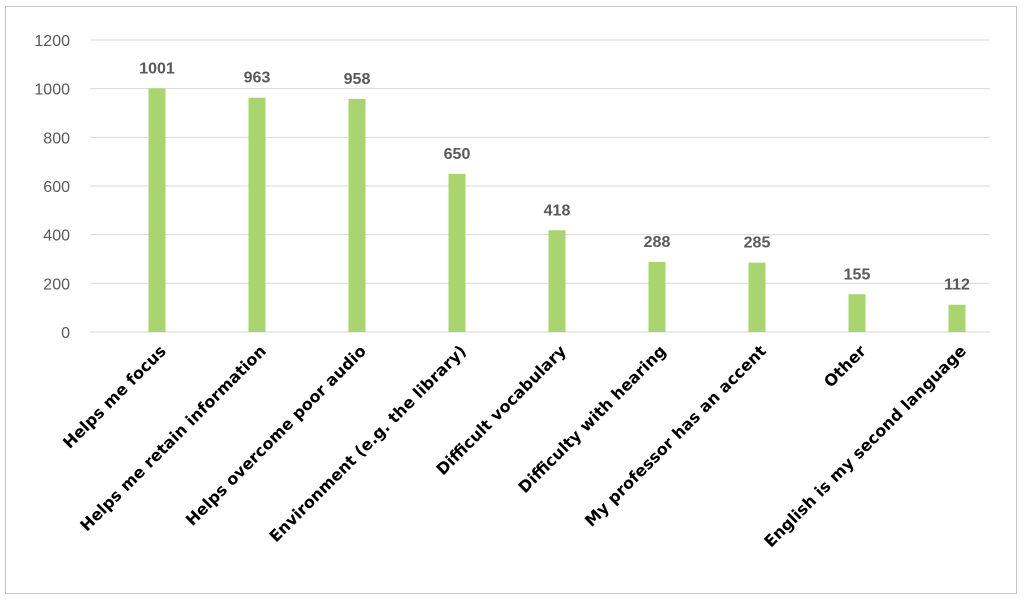 The height and width of the screenshot is (603, 1024). Describe the element at coordinates (357, 79) in the screenshot. I see `data-label: 958` at that location.